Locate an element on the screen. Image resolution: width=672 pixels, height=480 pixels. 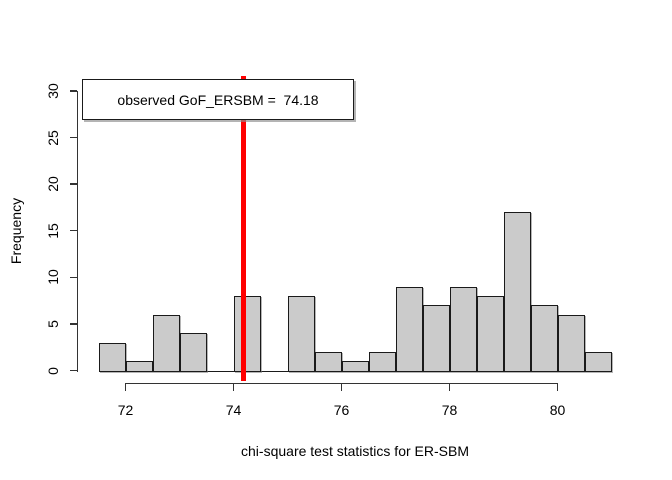
legend-label: observed GoF_ERSBM = 74.18 is located at coordinates (218, 99).